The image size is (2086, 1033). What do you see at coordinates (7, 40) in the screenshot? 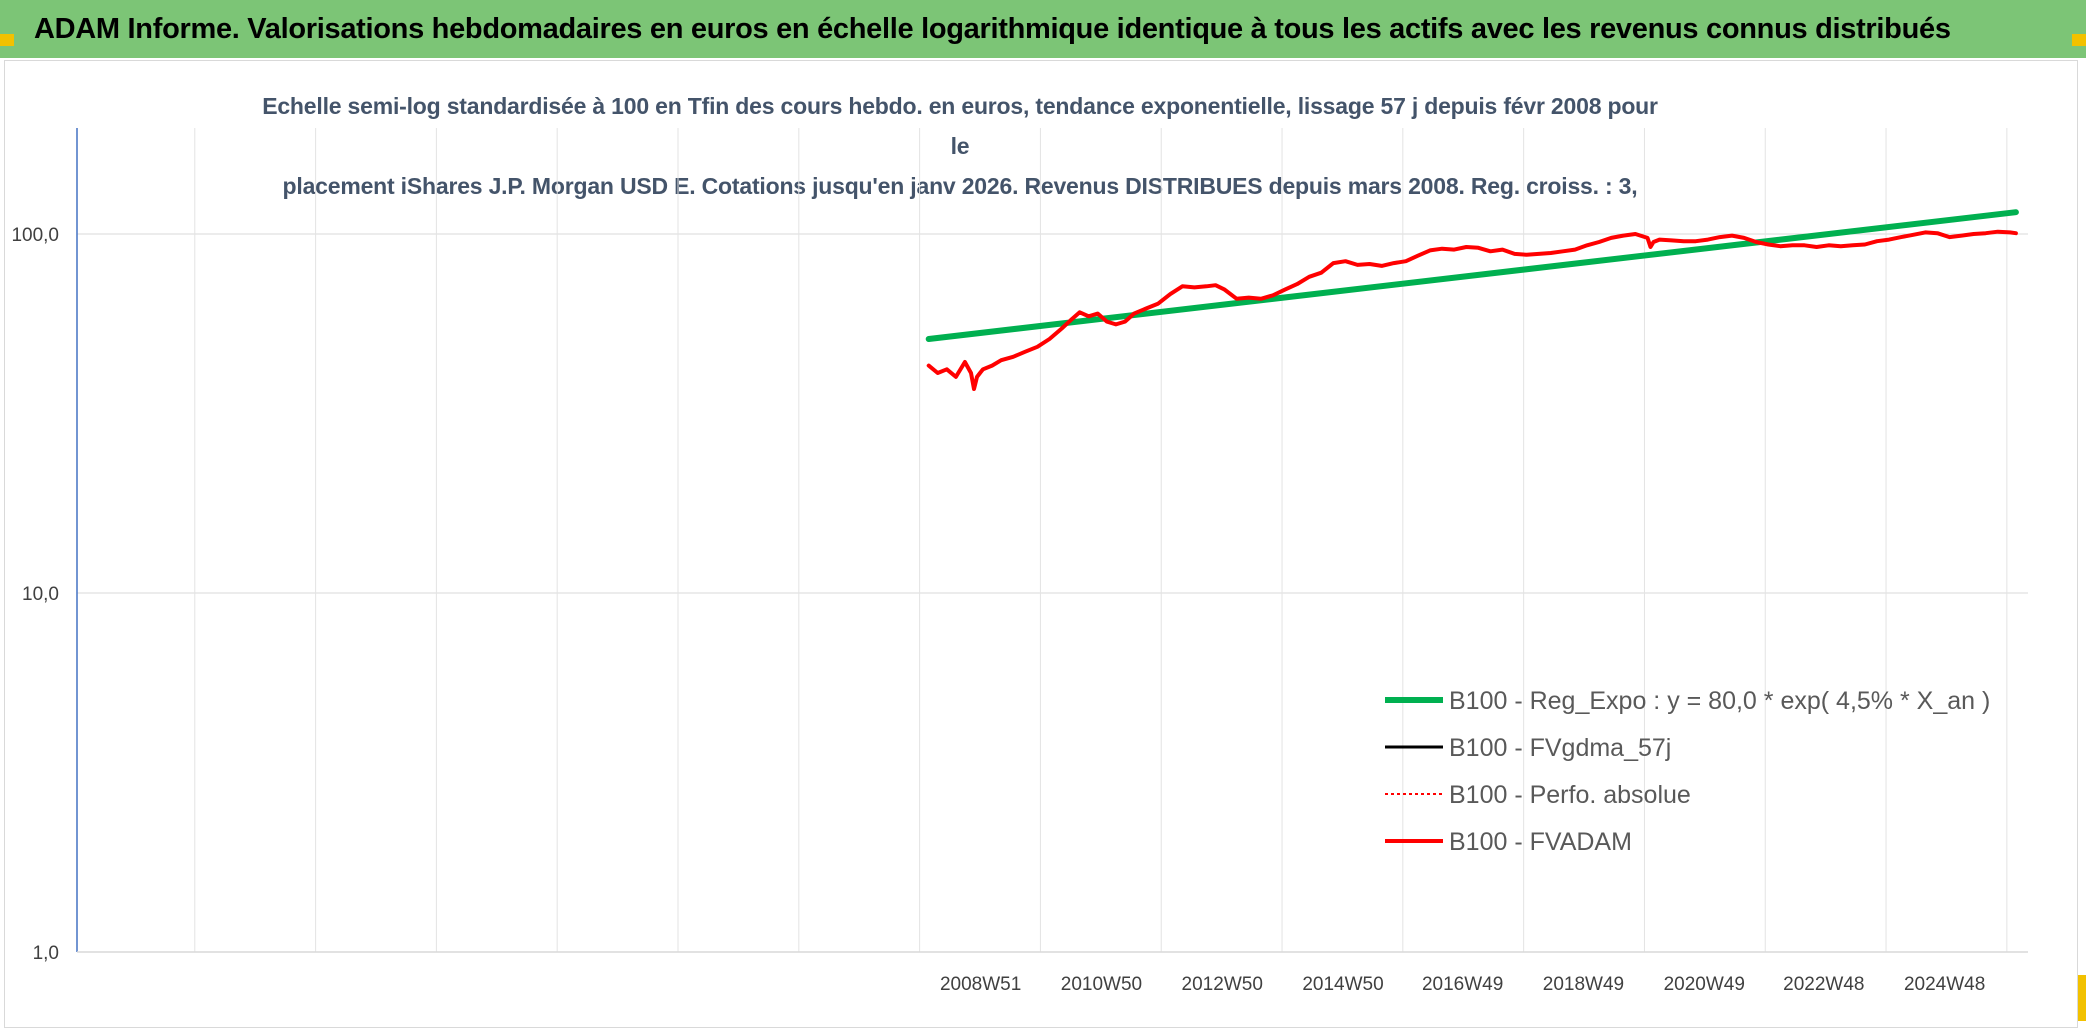
I see `corner-accent-top-left` at bounding box center [7, 40].